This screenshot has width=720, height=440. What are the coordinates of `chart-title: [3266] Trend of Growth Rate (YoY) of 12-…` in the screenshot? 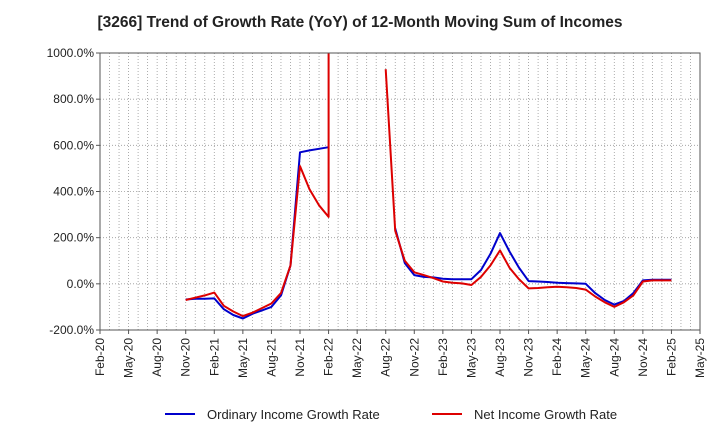 It's located at (360, 22).